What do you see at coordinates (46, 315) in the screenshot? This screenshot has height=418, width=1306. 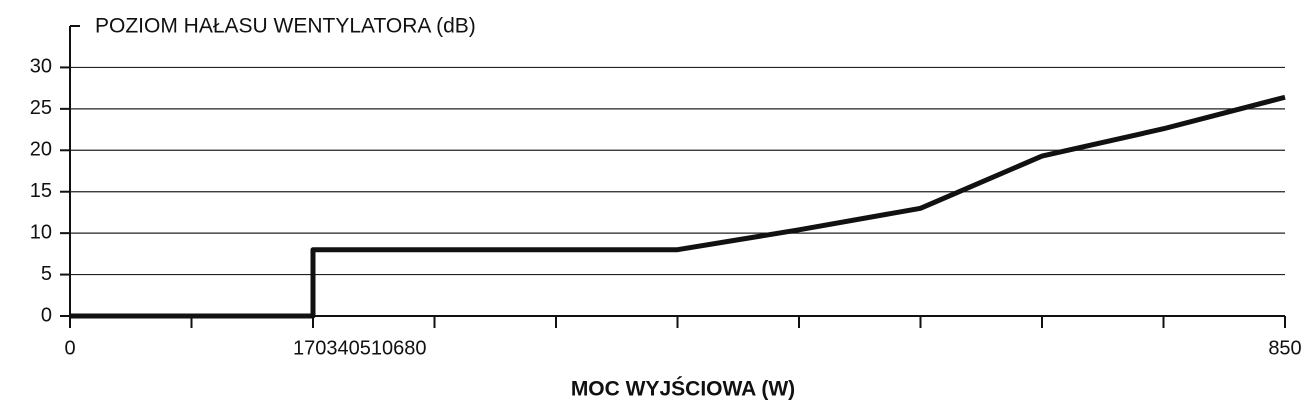 I see `y-tick-label: 0` at bounding box center [46, 315].